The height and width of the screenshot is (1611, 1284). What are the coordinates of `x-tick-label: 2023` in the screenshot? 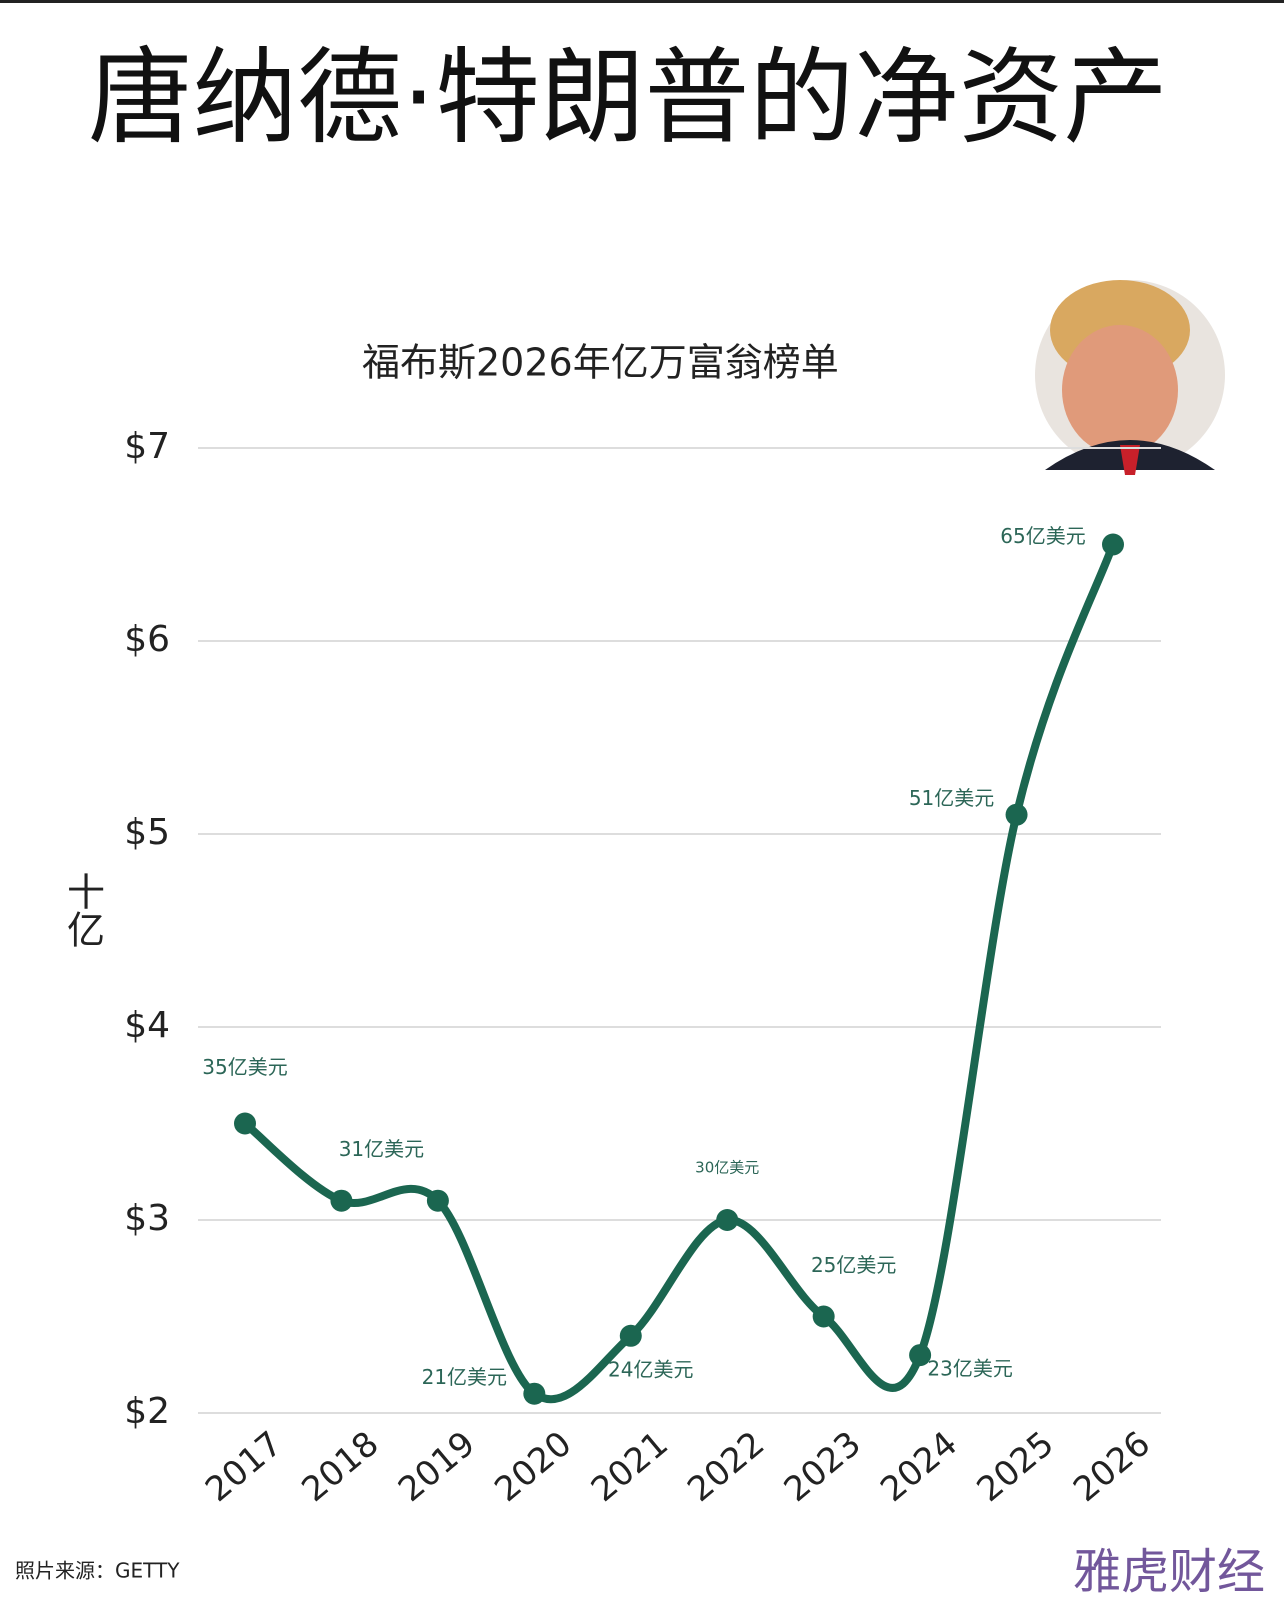 It's located at (823, 1467).